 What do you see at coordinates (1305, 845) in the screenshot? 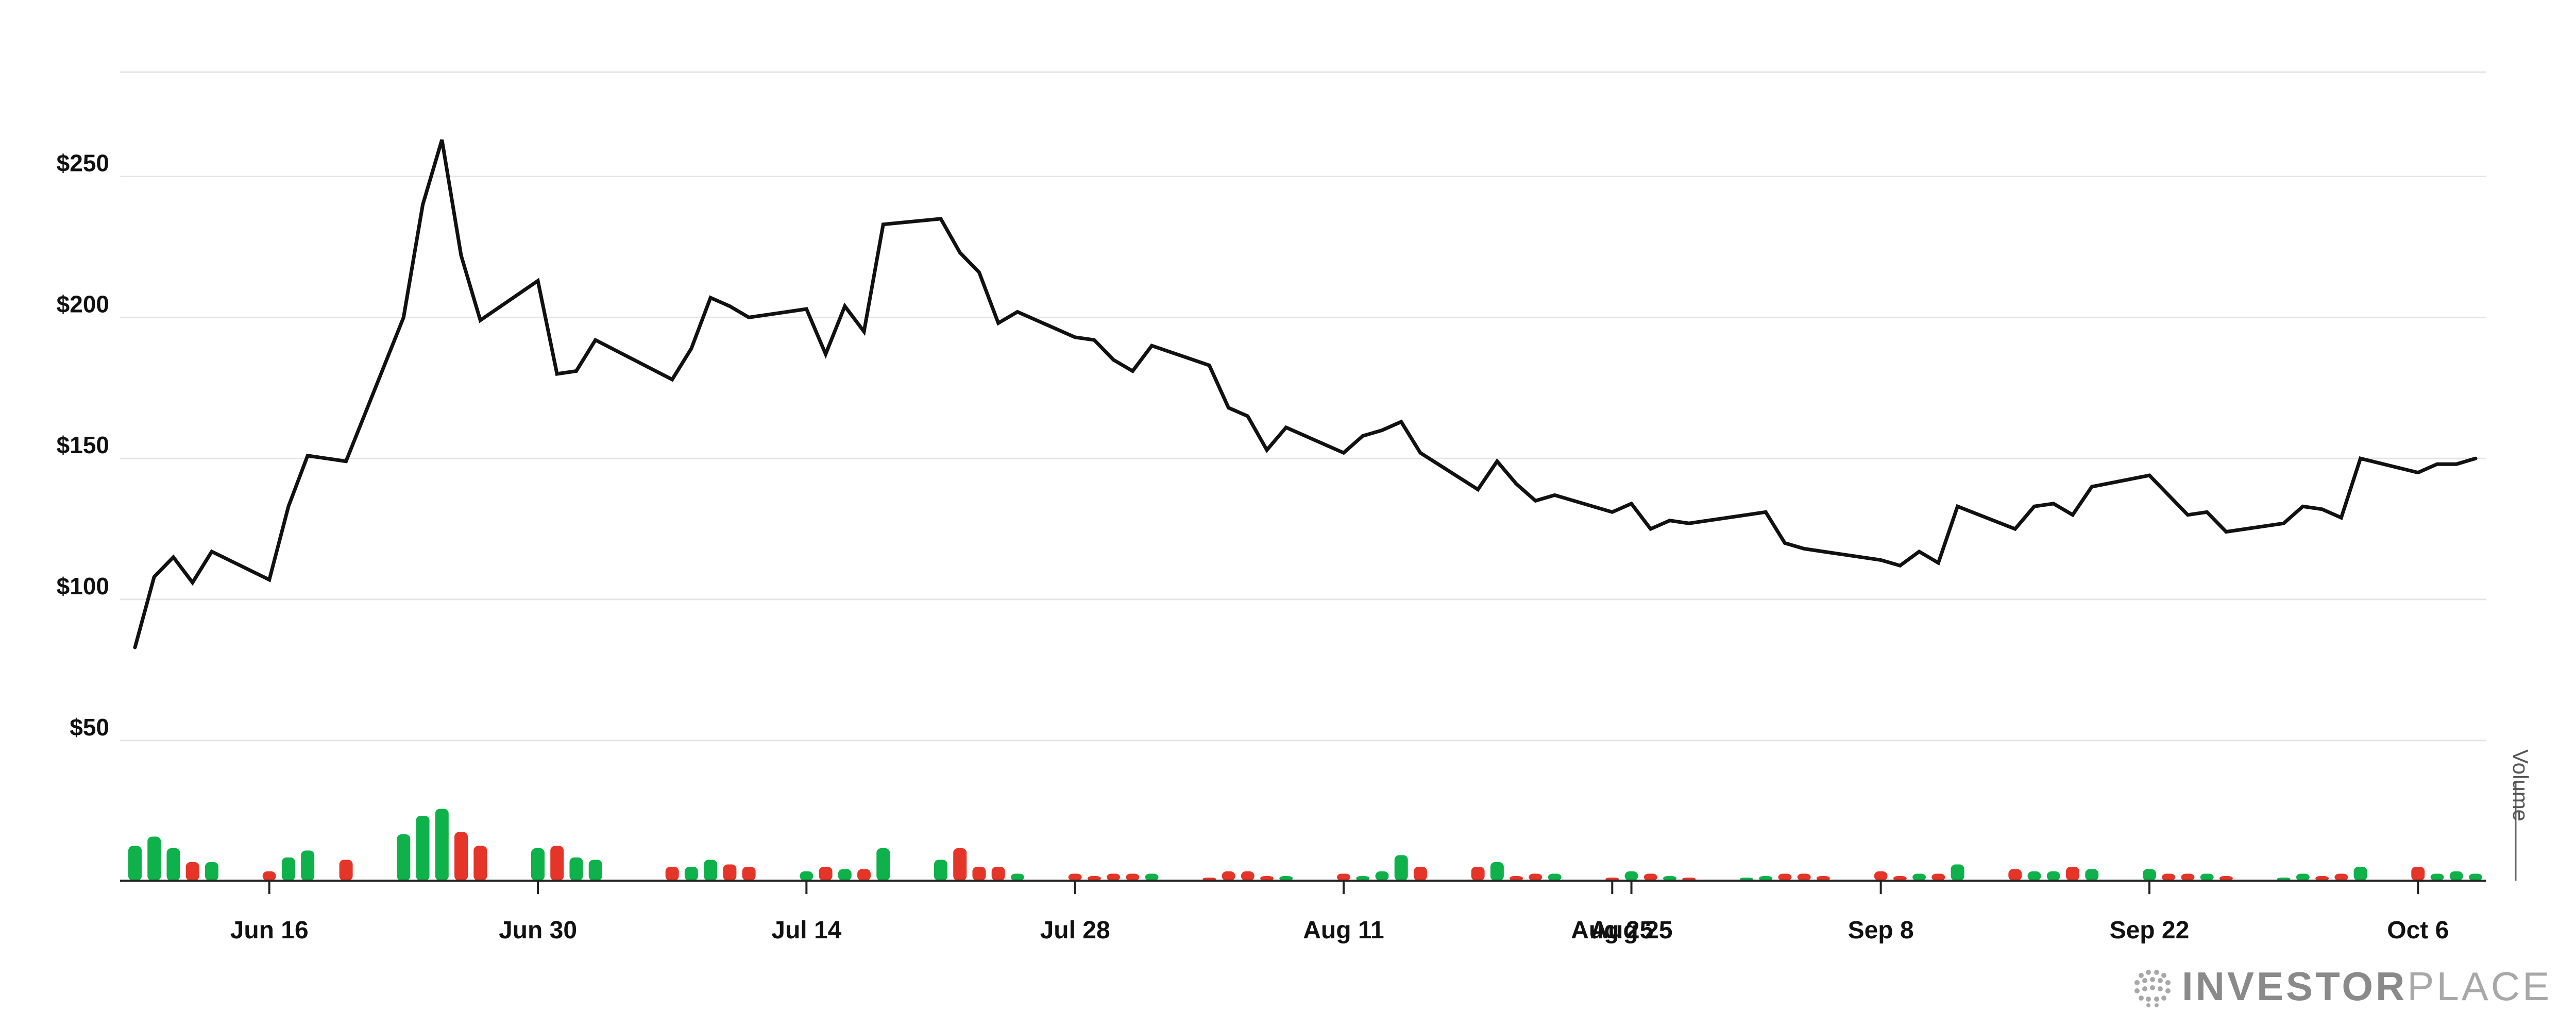
I see `volume-bars` at bounding box center [1305, 845].